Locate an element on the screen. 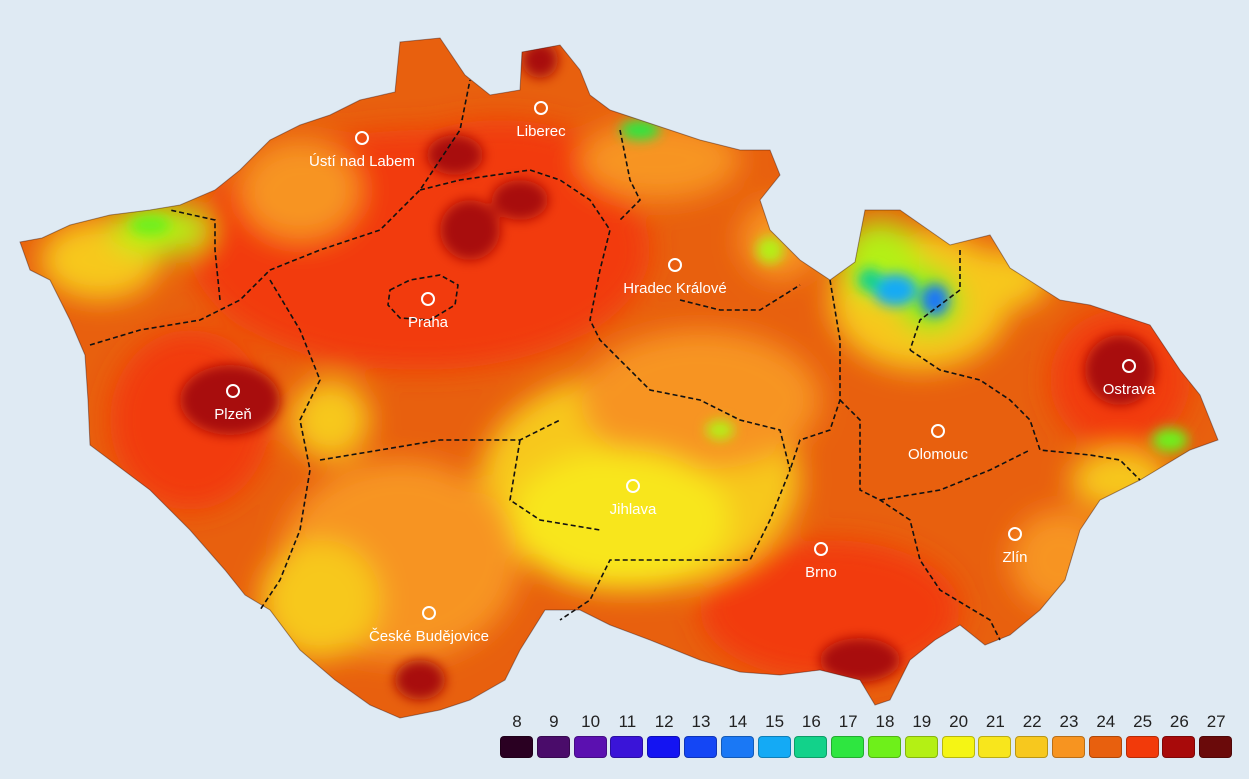  legend-item: 23 is located at coordinates (1069, 736).